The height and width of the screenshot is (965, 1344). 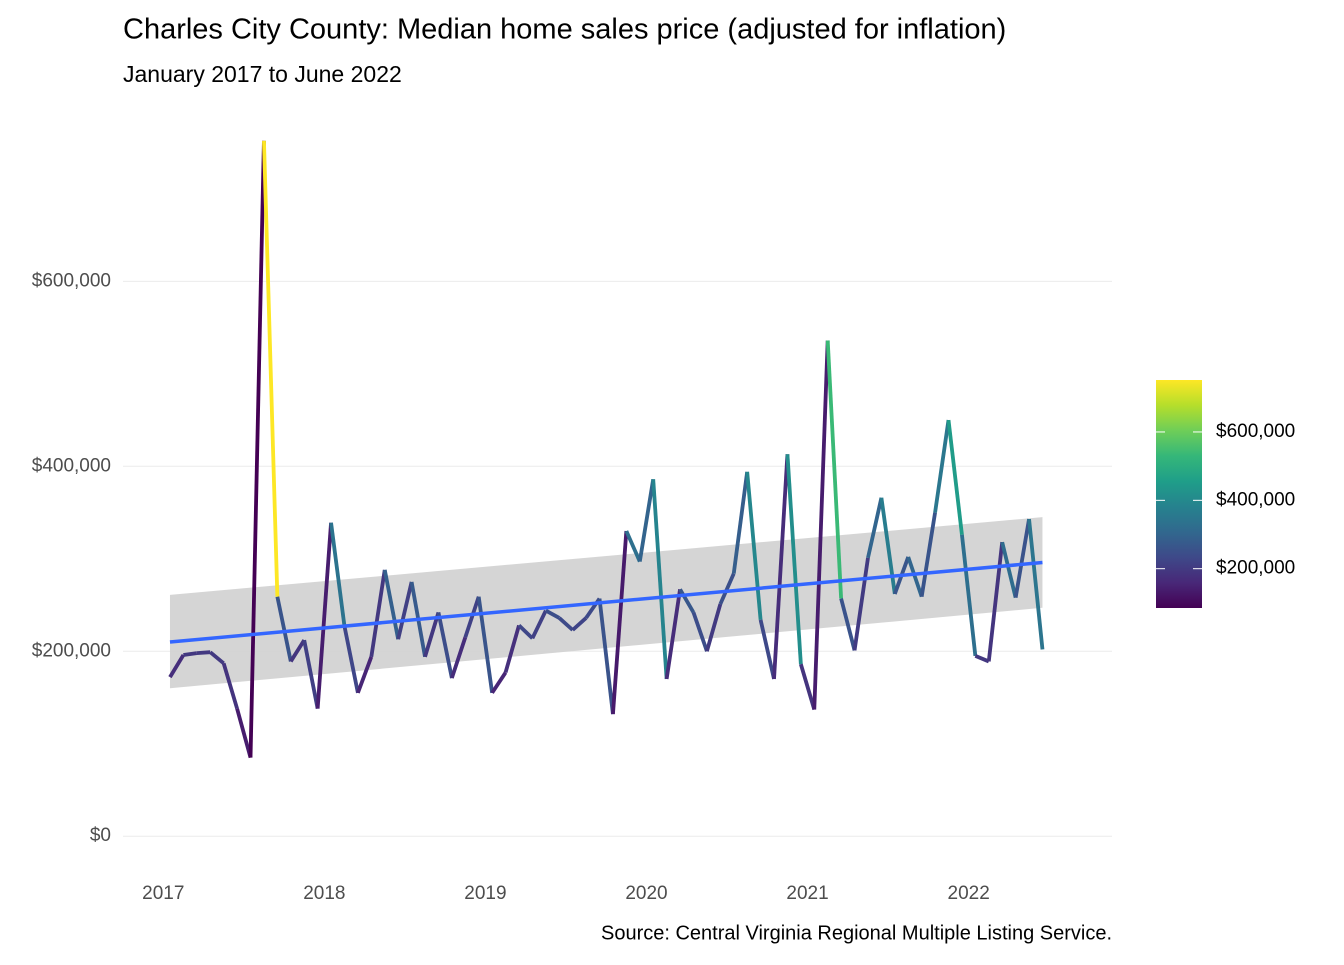 What do you see at coordinates (646, 893) in the screenshot?
I see `x-tick-label: 2020` at bounding box center [646, 893].